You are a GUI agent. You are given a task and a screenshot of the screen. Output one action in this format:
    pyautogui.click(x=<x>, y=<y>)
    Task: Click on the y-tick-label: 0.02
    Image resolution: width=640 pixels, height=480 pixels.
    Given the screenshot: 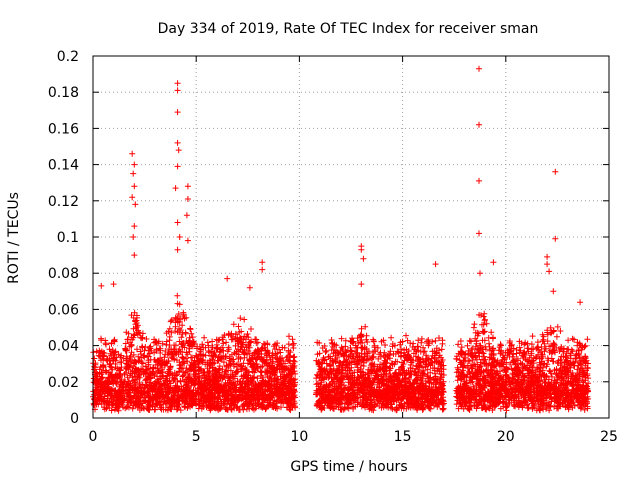 What is the action you would take?
    pyautogui.click(x=63, y=383)
    